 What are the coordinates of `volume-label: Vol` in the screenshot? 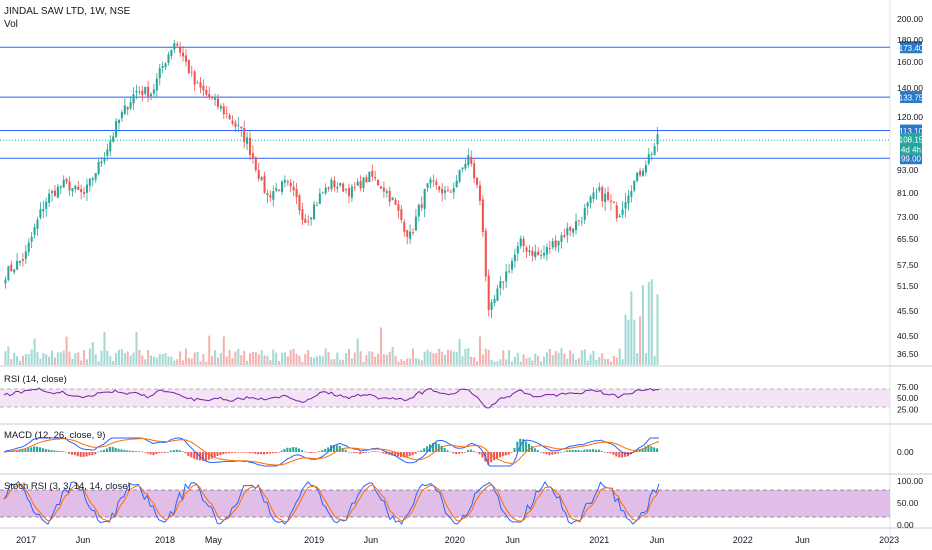 It's located at (11, 24).